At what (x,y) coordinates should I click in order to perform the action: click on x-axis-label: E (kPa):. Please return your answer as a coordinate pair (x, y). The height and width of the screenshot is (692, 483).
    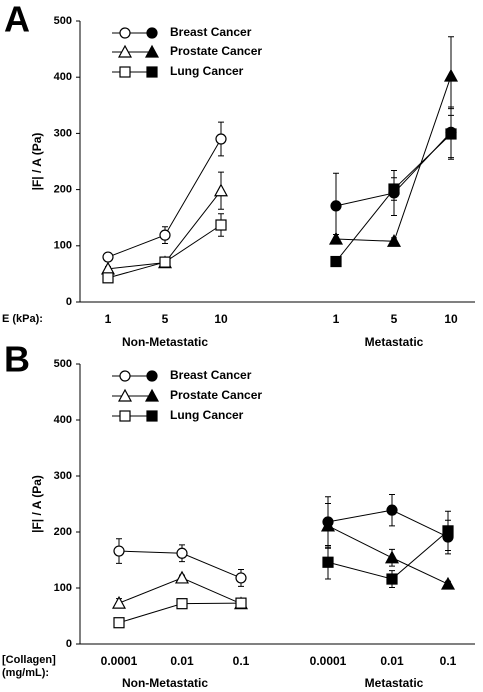
    Looking at the image, I should click on (22, 319).